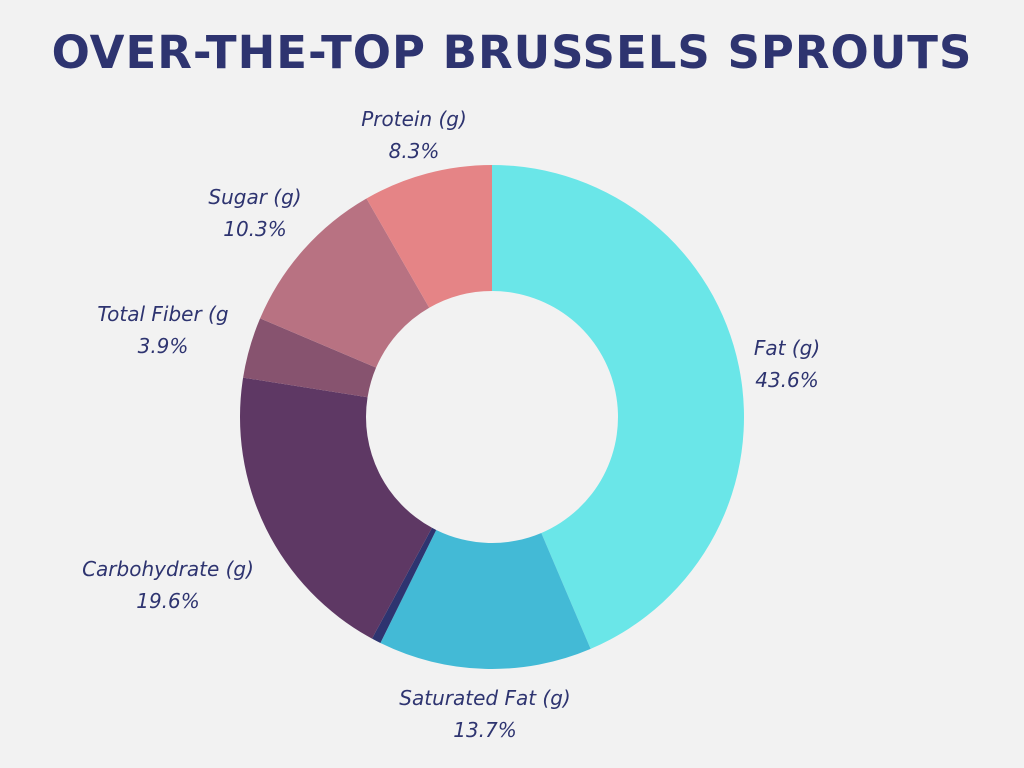  I want to click on slice-value-label: 43.6%, so click(787, 380).